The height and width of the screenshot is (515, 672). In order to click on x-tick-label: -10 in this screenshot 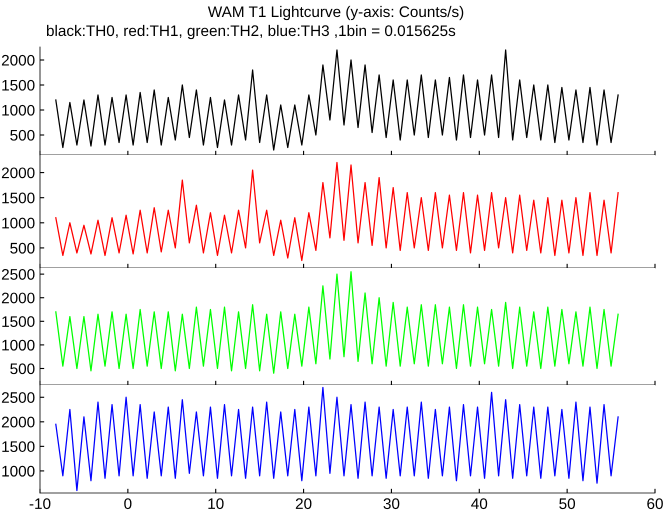, I will do `click(40, 504)`.